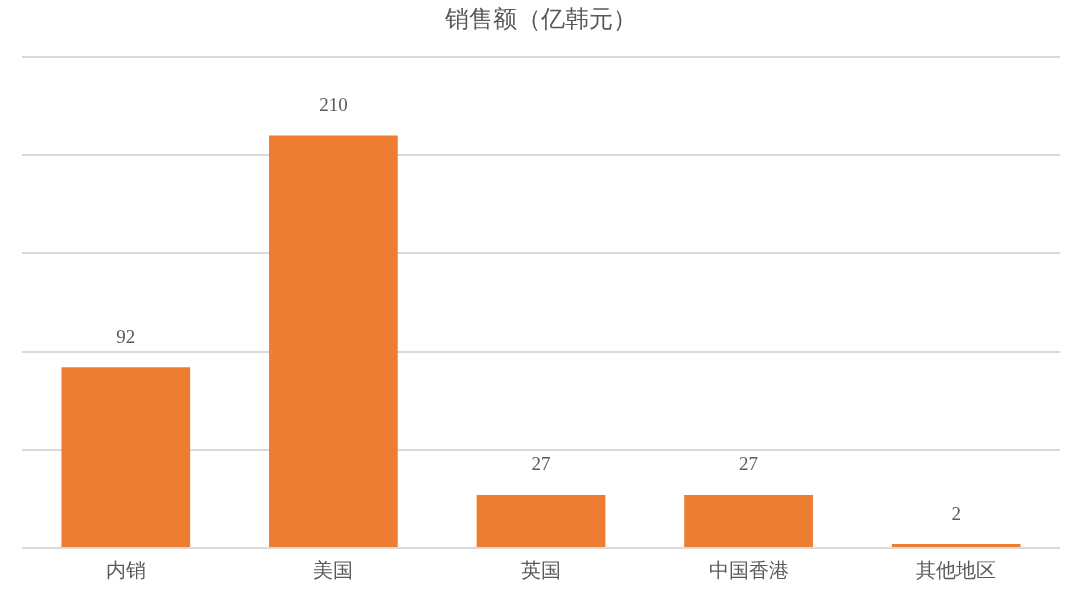 Image resolution: width=1080 pixels, height=596 pixels. Describe the element at coordinates (333, 570) in the screenshot. I see `x-tick-label: 美国` at that location.